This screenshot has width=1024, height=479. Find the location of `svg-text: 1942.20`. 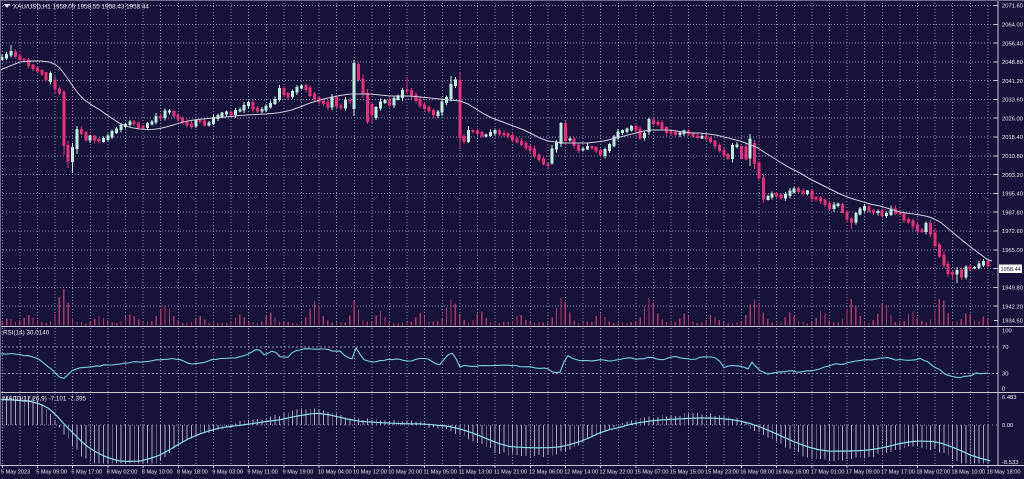

svg-text: 1942.20 is located at coordinates (1012, 307).